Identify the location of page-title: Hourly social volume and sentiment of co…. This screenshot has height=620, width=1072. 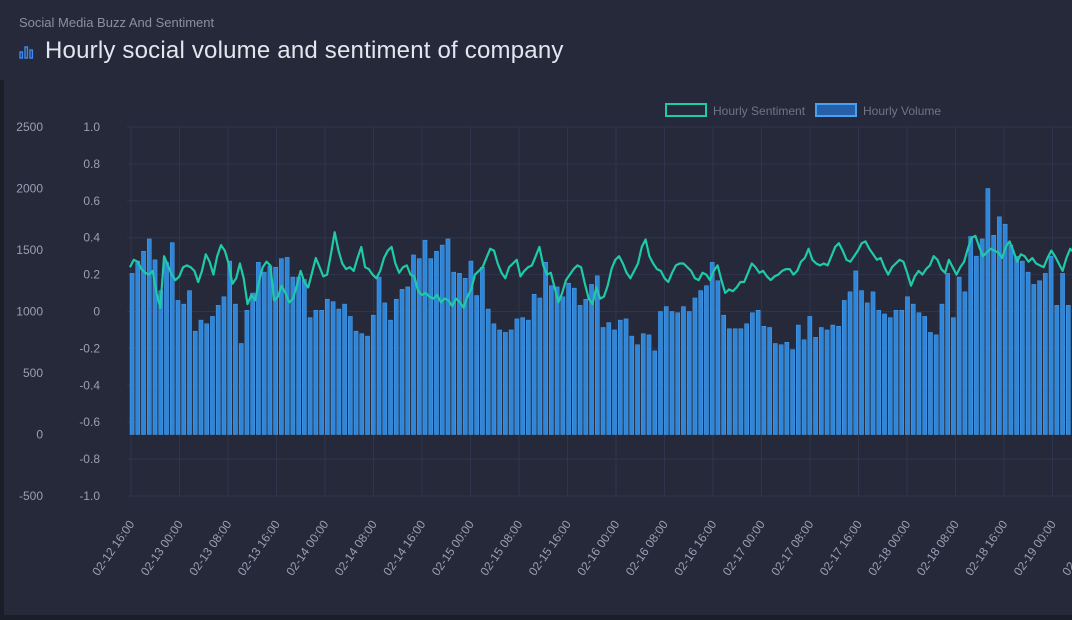
(304, 50).